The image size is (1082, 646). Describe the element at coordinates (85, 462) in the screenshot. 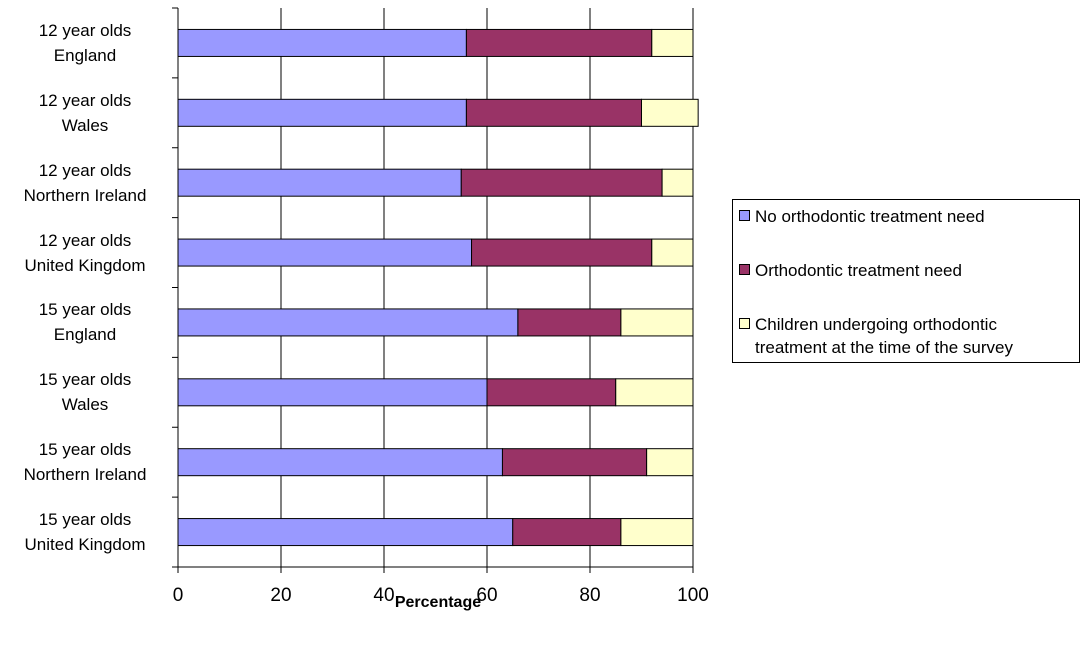

I see `category-label: 15 year olds Northern Ireland` at that location.